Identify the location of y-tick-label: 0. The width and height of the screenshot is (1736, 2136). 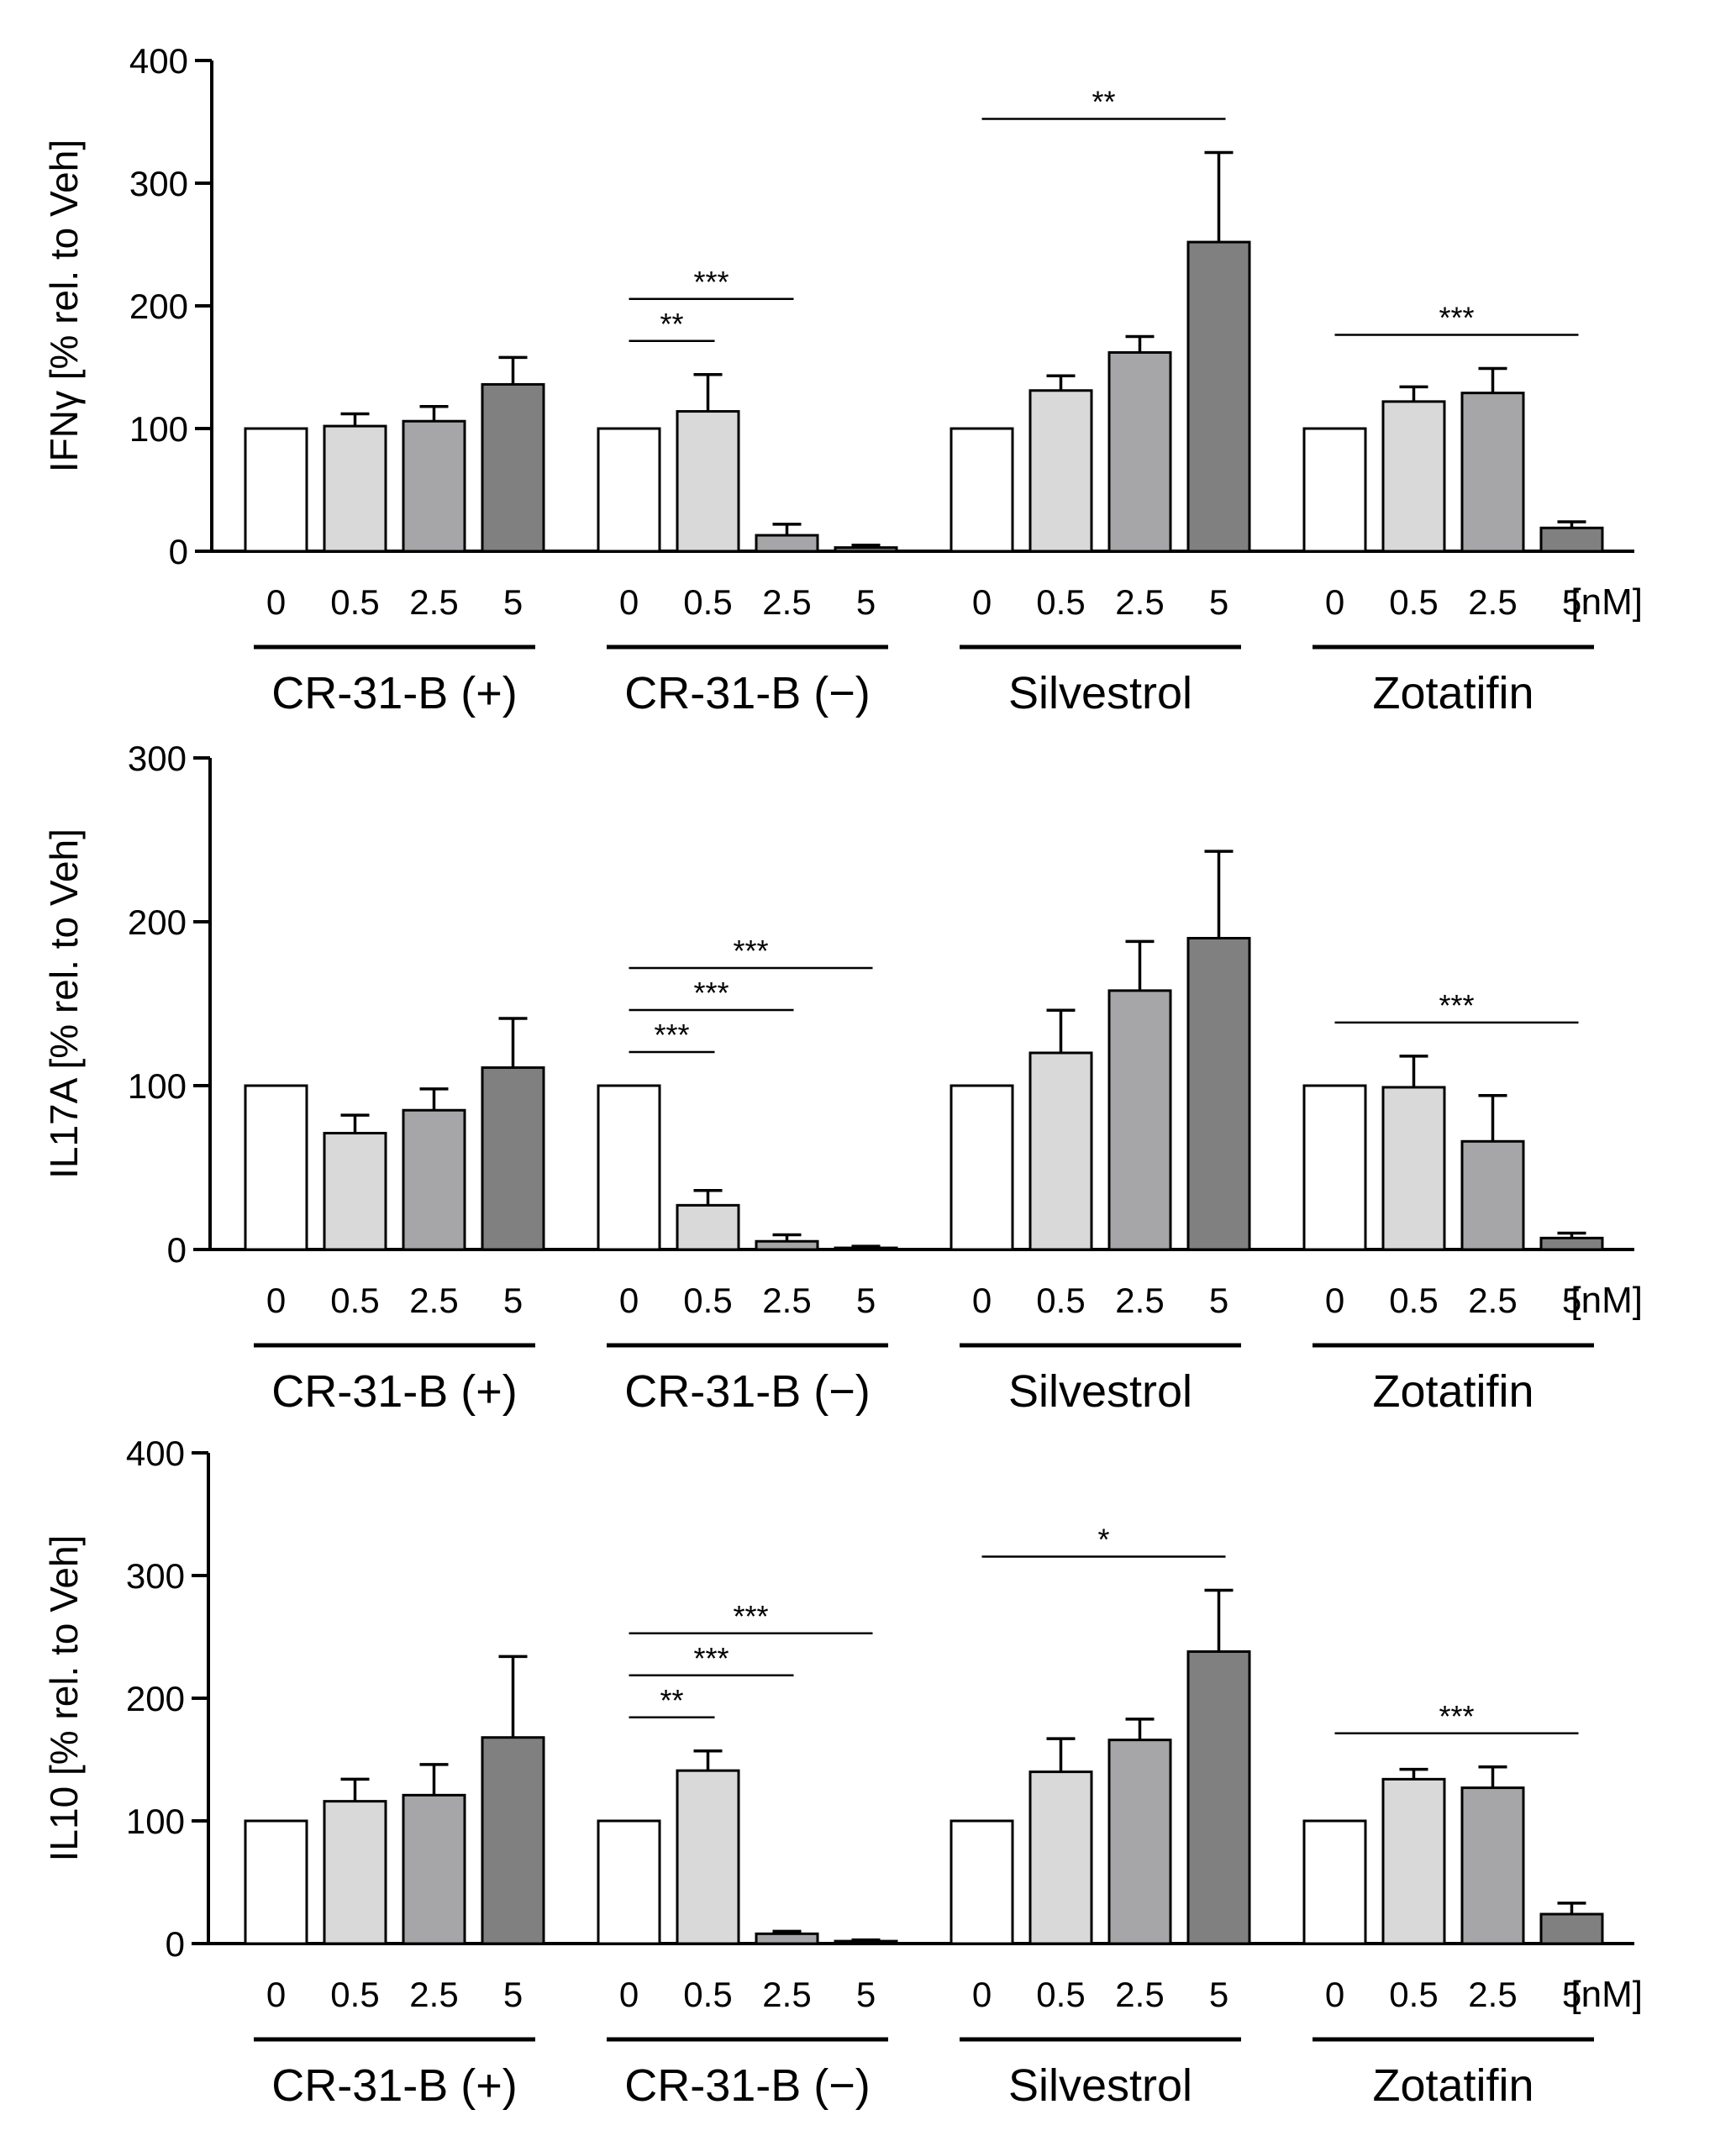
(177, 1250).